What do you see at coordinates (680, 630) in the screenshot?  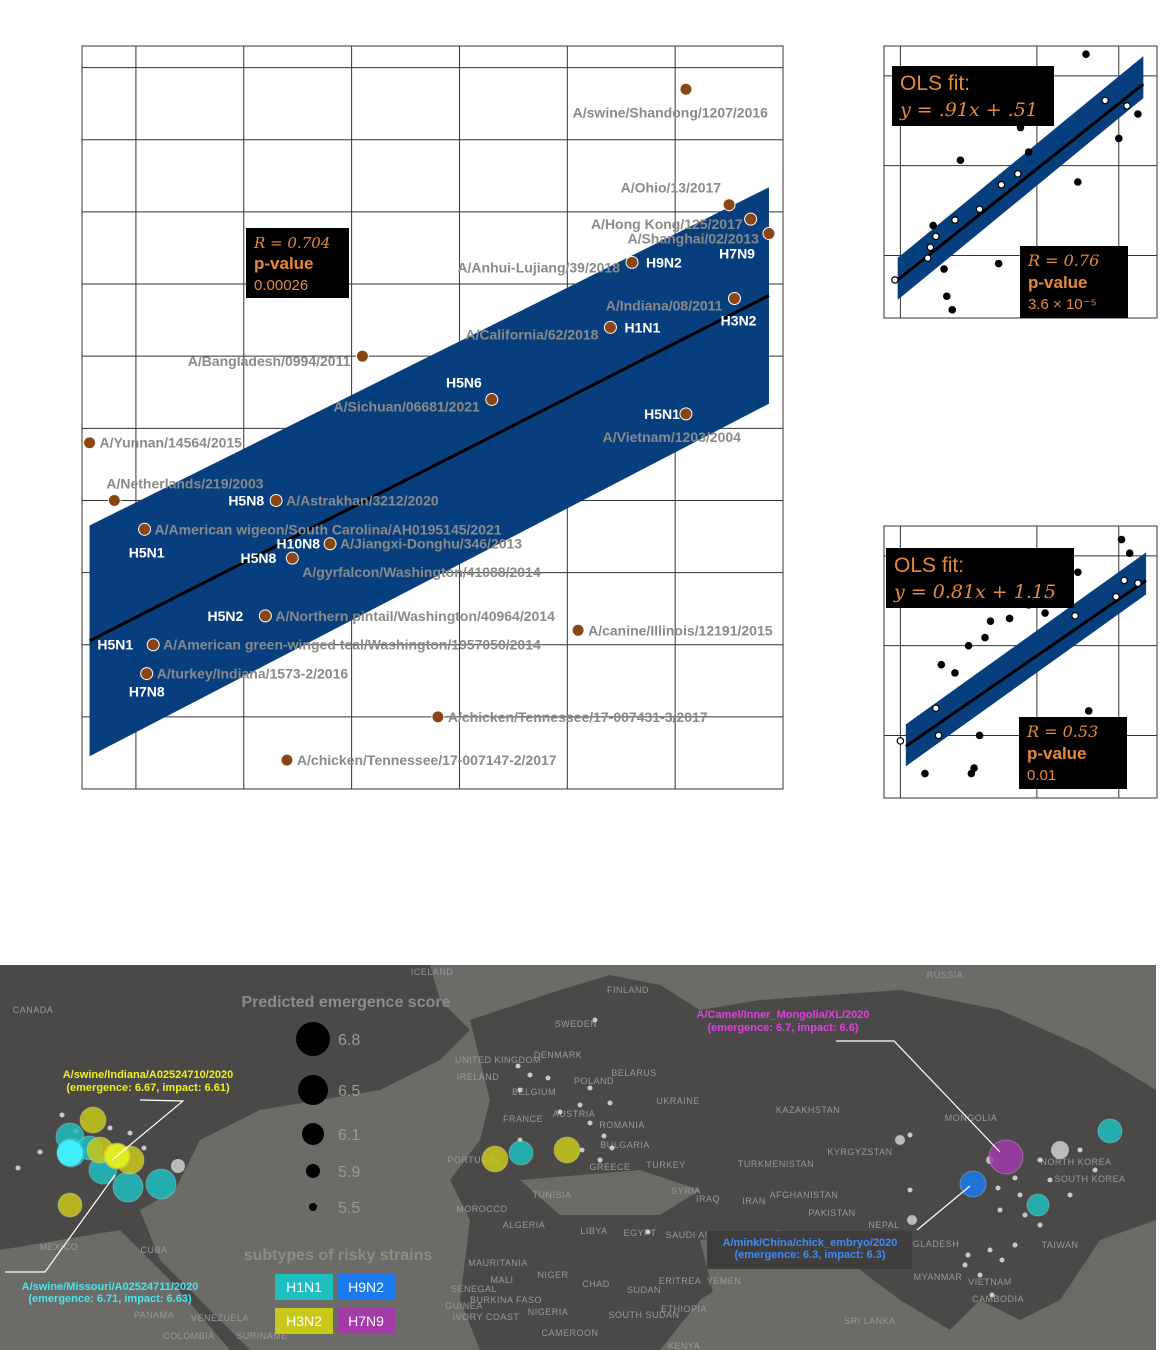 I see `point-label: A/canine/Illinois/12191/2015` at bounding box center [680, 630].